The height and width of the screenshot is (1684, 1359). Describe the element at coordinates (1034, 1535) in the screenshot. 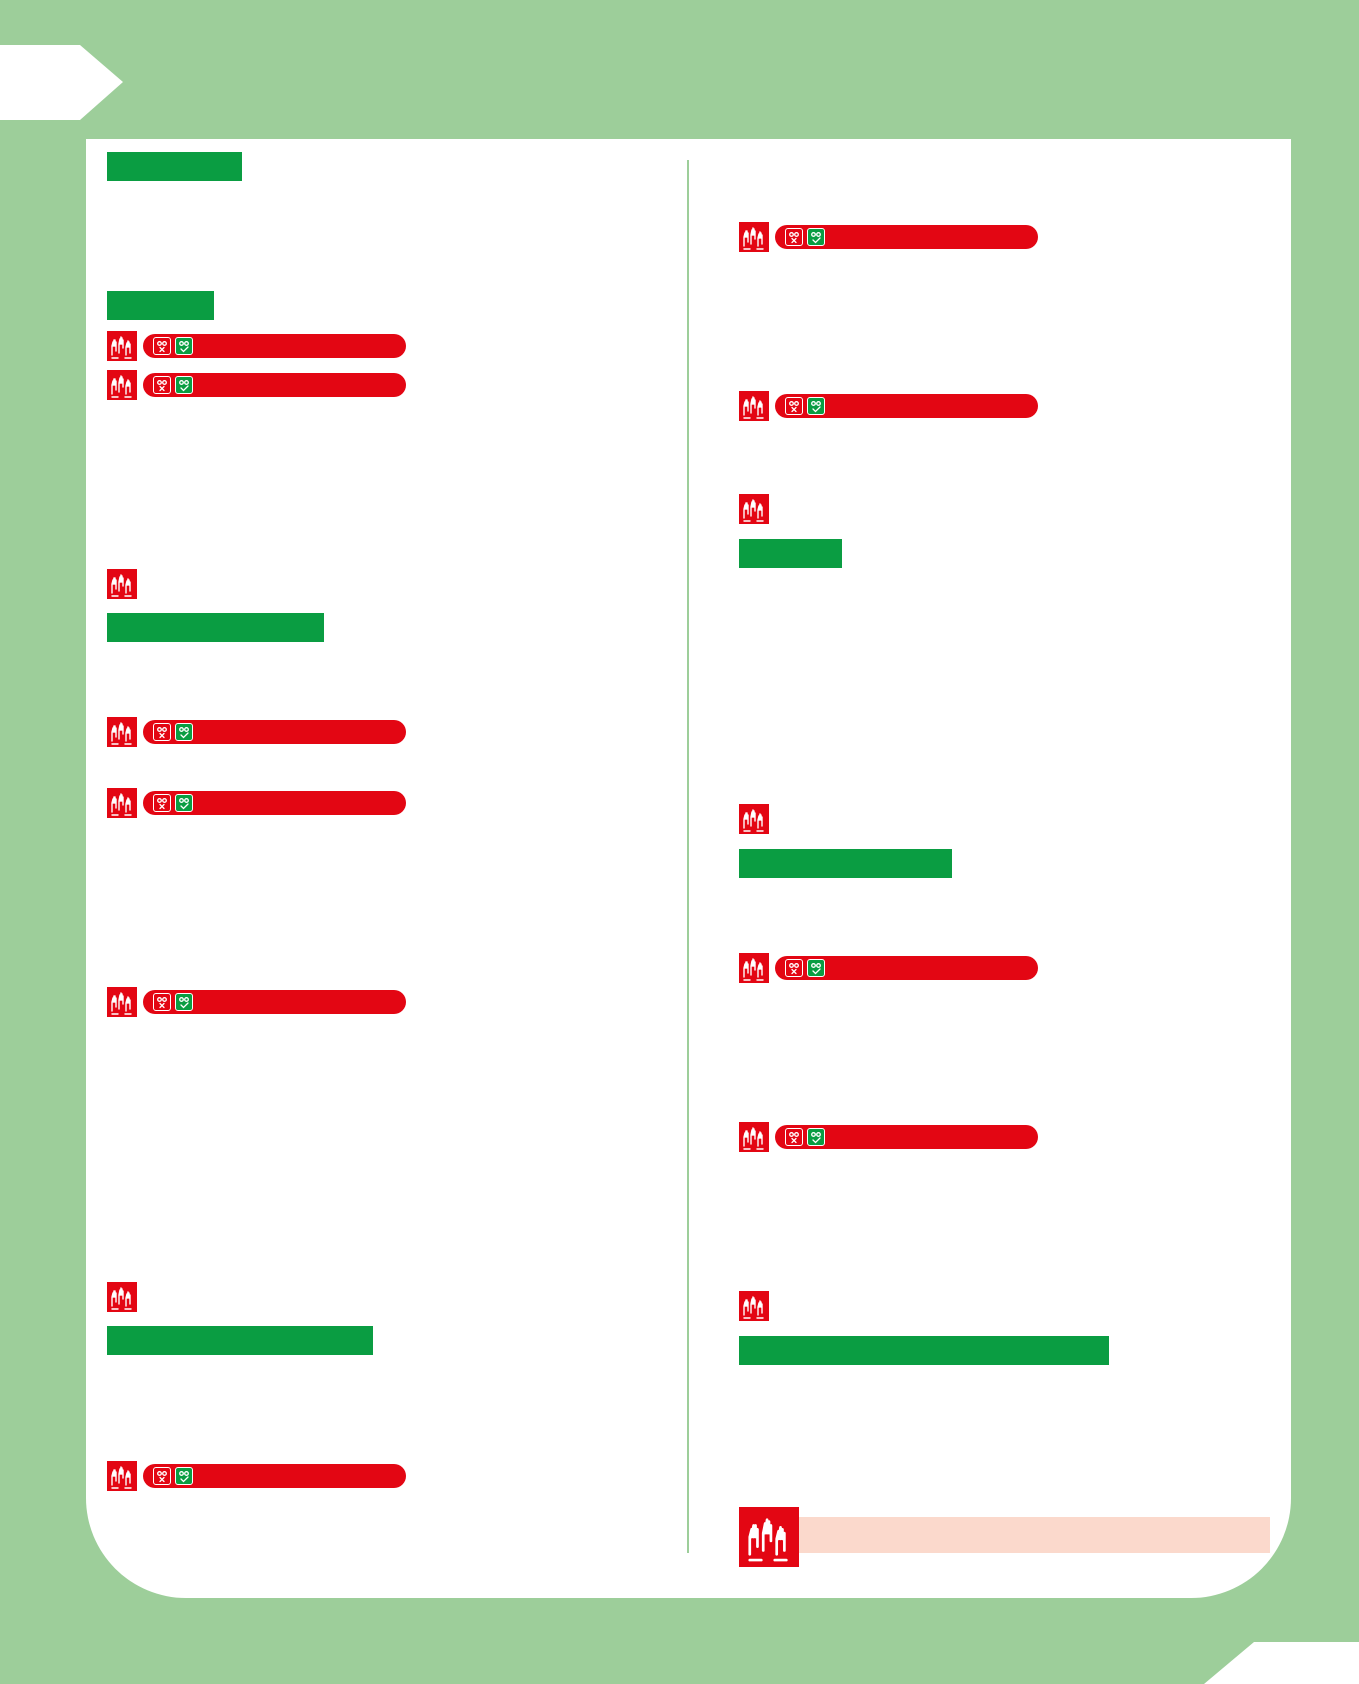

I see `note-box` at that location.